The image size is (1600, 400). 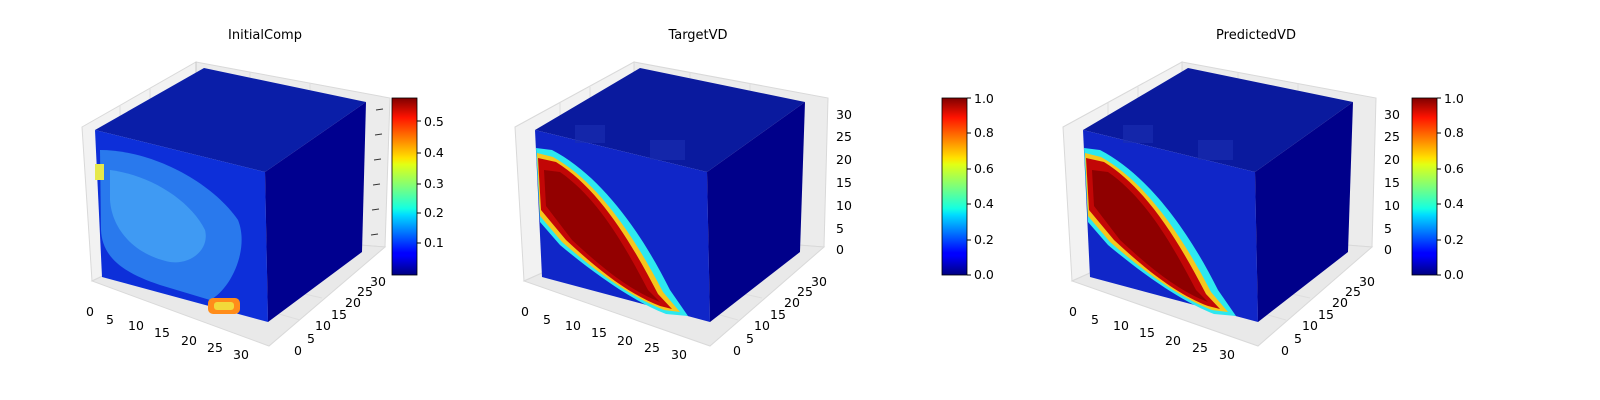 What do you see at coordinates (377, 172) in the screenshot?
I see `z-axis-ticks` at bounding box center [377, 172].